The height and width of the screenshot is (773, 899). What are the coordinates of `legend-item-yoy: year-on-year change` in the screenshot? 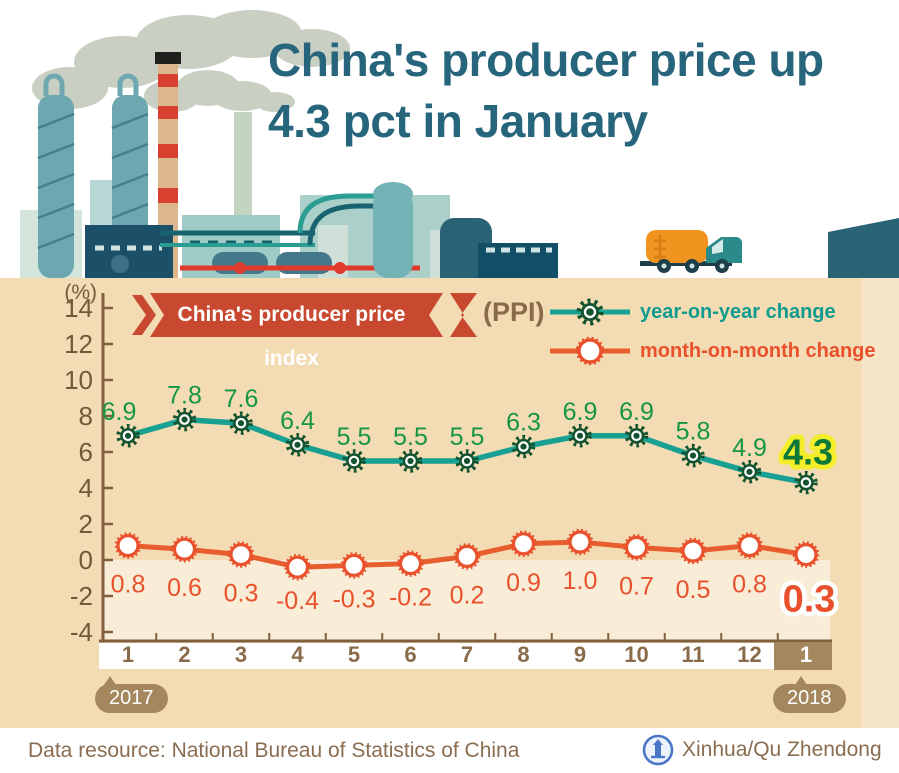 It's located at (712, 312).